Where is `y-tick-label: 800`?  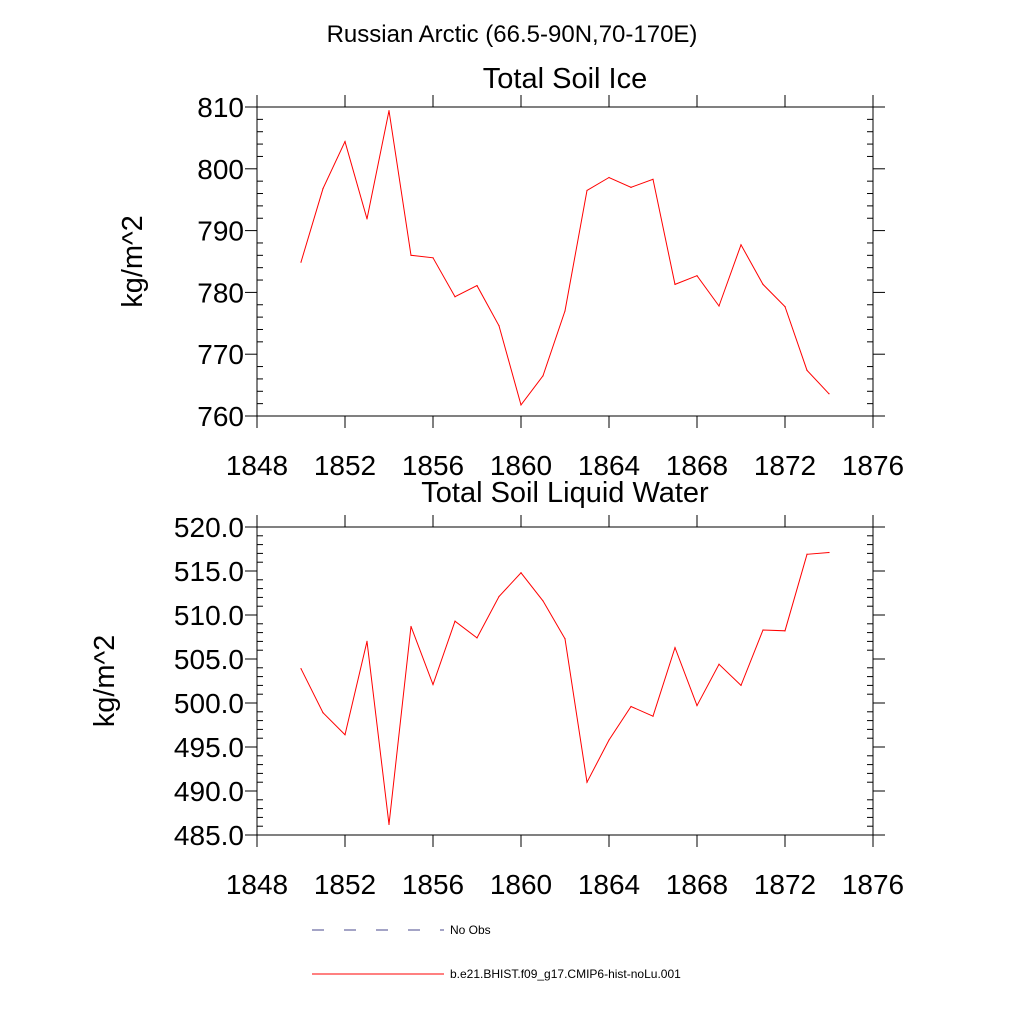 y-tick-label: 800 is located at coordinates (220, 169).